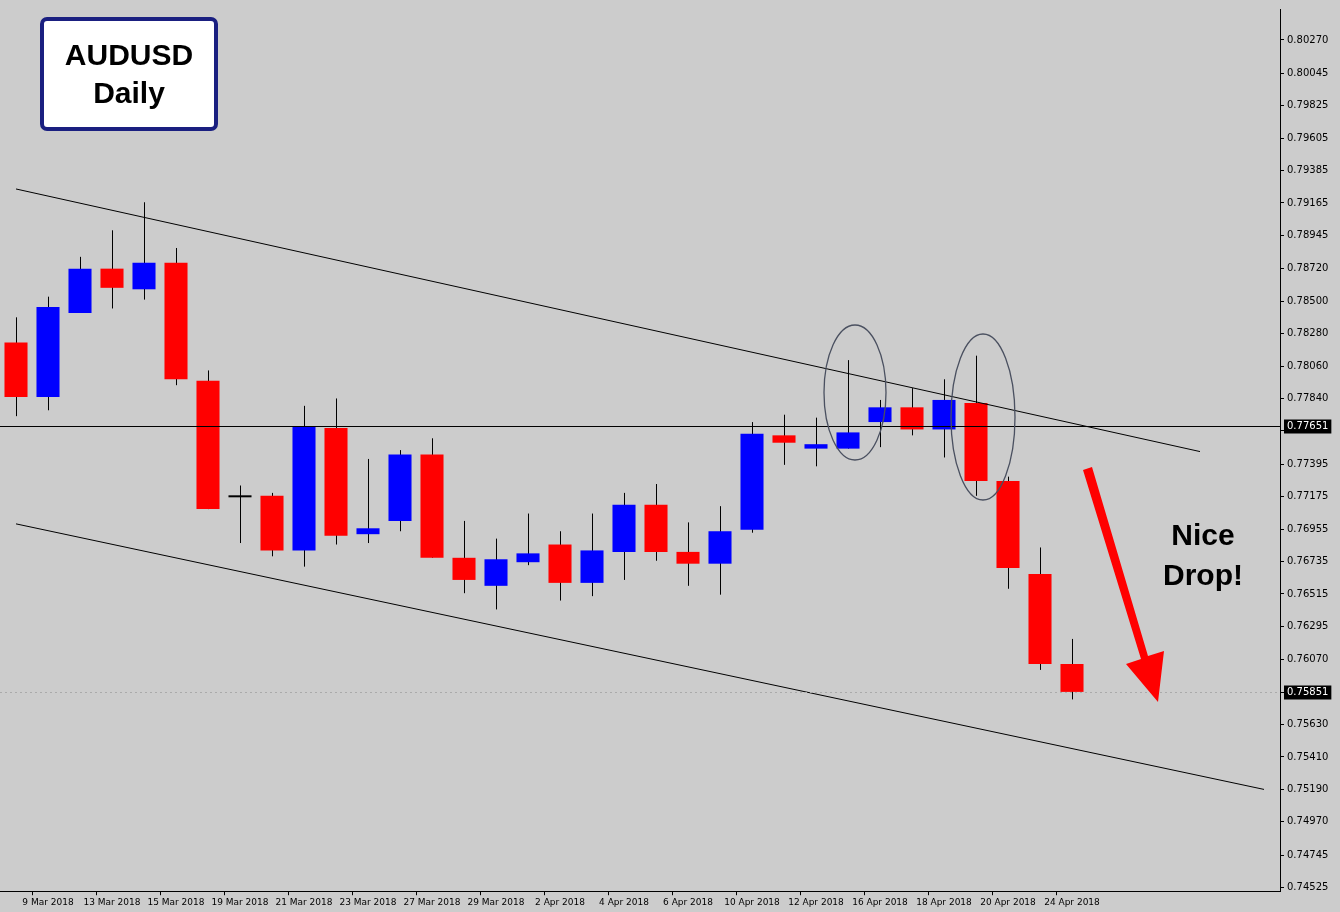  I want to click on y-tick-label: 0.78060, so click(1308, 365).